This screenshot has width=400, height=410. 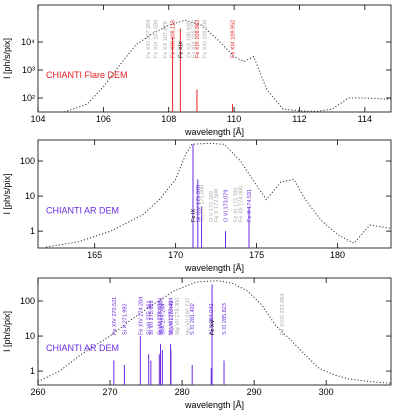 I want to click on line-label: Fe XIX, so click(x=181, y=49).